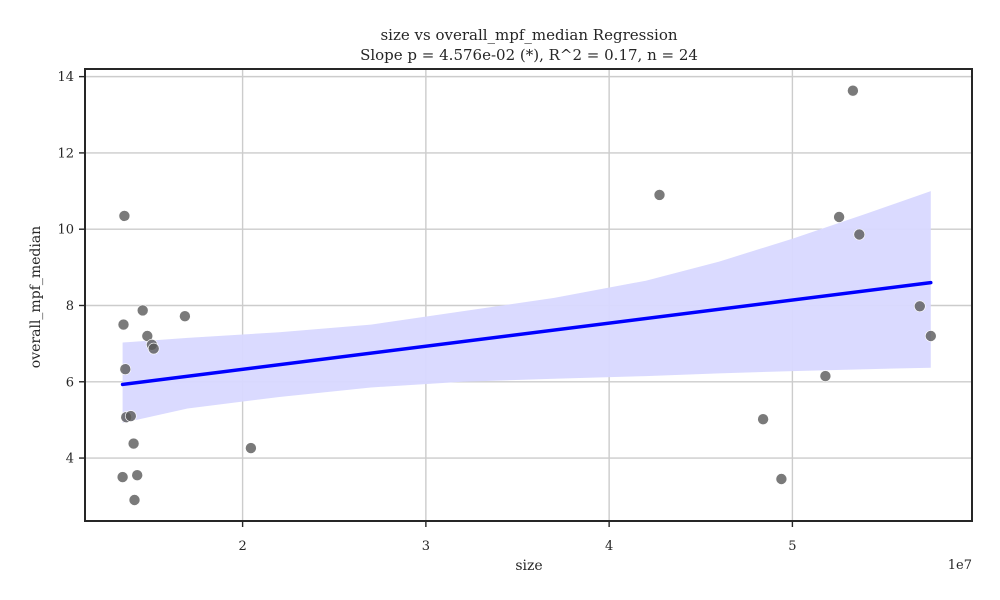 The width and height of the screenshot is (1000, 600). I want to click on x-tick-label: 3, so click(426, 546).